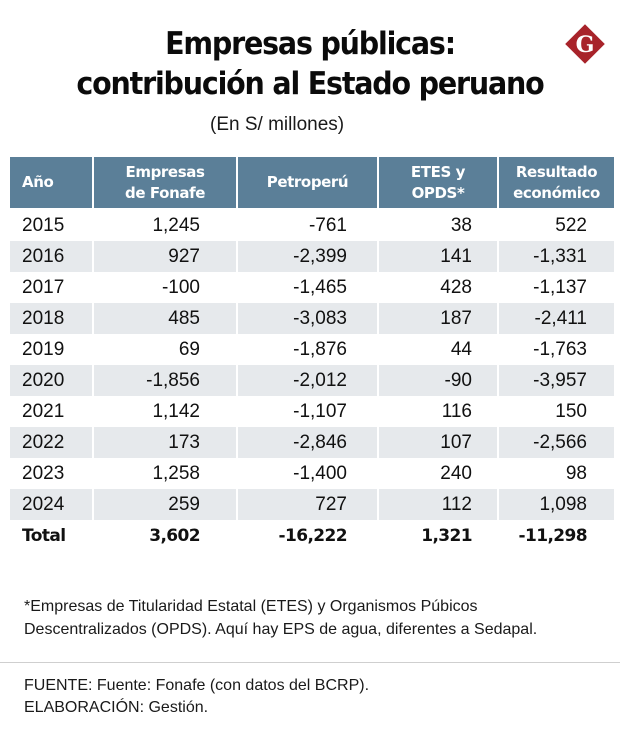 This screenshot has width=620, height=736. I want to click on total-fonafe: 3,602, so click(174, 535).